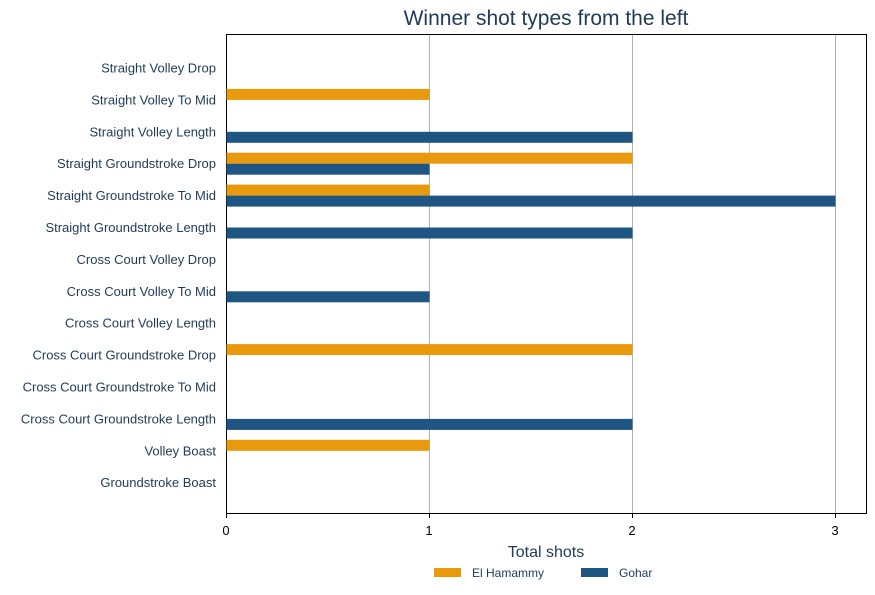 The height and width of the screenshot is (595, 875). Describe the element at coordinates (124, 355) in the screenshot. I see `y-tick-label: Cross Court Groundstroke Drop` at that location.